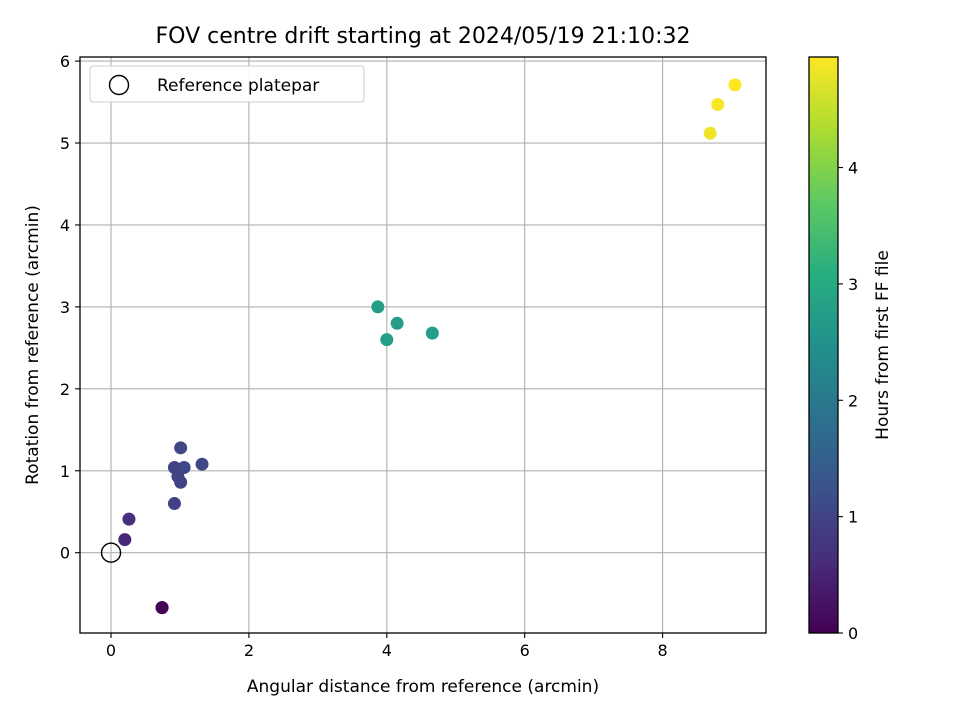 This screenshot has height=720, width=960. Describe the element at coordinates (883, 345) in the screenshot. I see `colorbar-label: Hours from first FF file` at that location.